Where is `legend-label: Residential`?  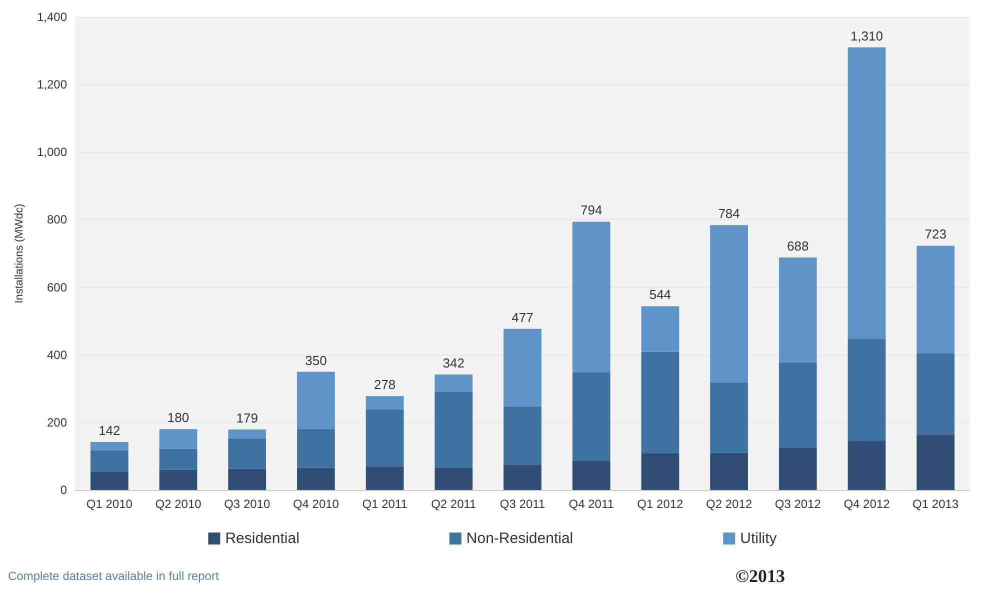 legend-label: Residential is located at coordinates (262, 538).